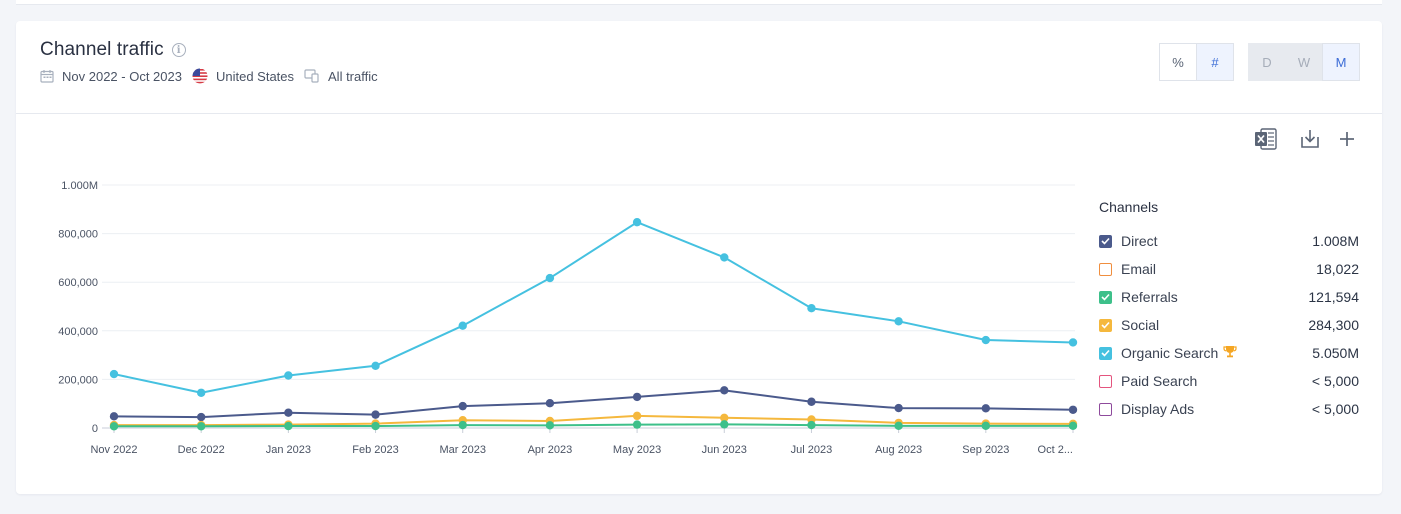 The width and height of the screenshot is (1401, 514). I want to click on legend-item: Direct 1.008M, so click(1229, 241).